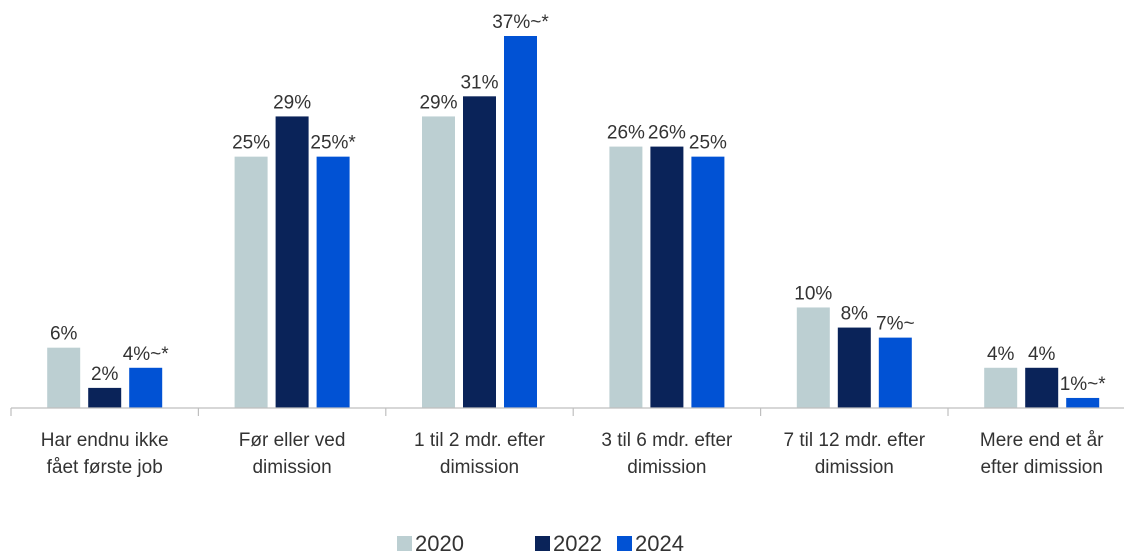 The width and height of the screenshot is (1124, 551). Describe the element at coordinates (105, 467) in the screenshot. I see `category-label: fået første job` at that location.